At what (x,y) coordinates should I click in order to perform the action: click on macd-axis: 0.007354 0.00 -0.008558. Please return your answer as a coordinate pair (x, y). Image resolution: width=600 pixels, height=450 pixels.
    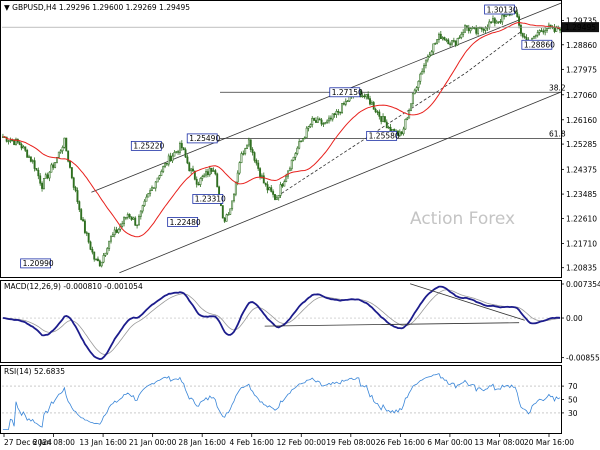
    Looking at the image, I should click on (580, 321).